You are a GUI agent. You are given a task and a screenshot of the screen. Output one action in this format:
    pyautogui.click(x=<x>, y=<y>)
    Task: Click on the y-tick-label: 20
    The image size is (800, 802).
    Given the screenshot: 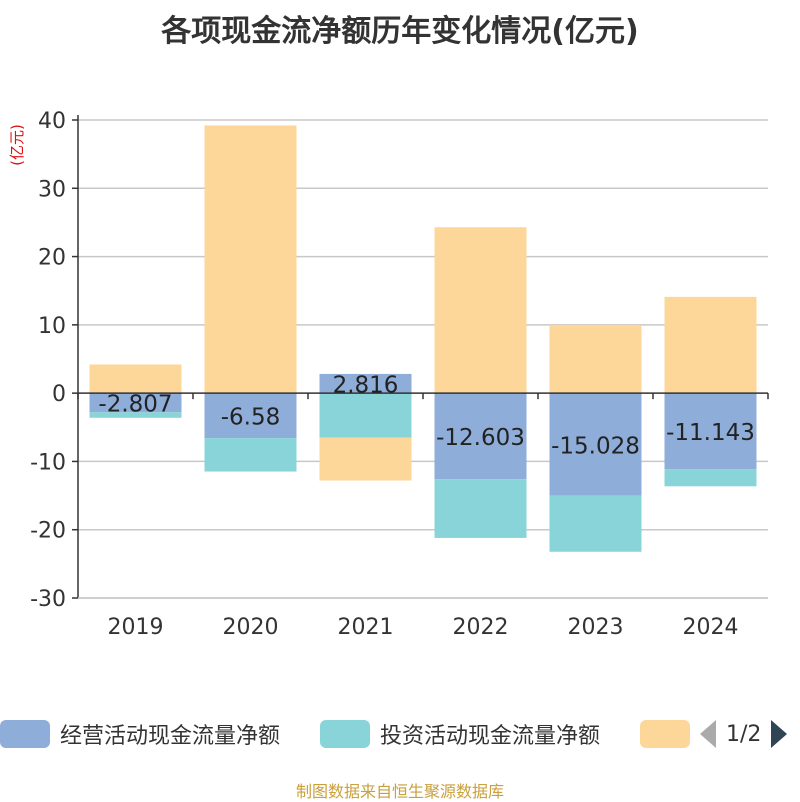 What is the action you would take?
    pyautogui.click(x=52, y=258)
    